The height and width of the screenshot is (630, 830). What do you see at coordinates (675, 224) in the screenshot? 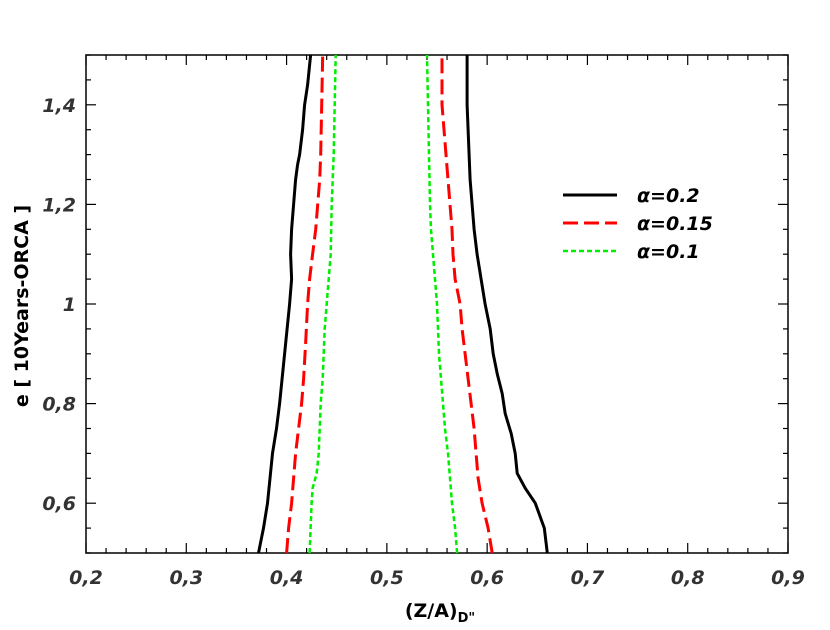
I see `legend-label: α=0.15` at bounding box center [675, 224].